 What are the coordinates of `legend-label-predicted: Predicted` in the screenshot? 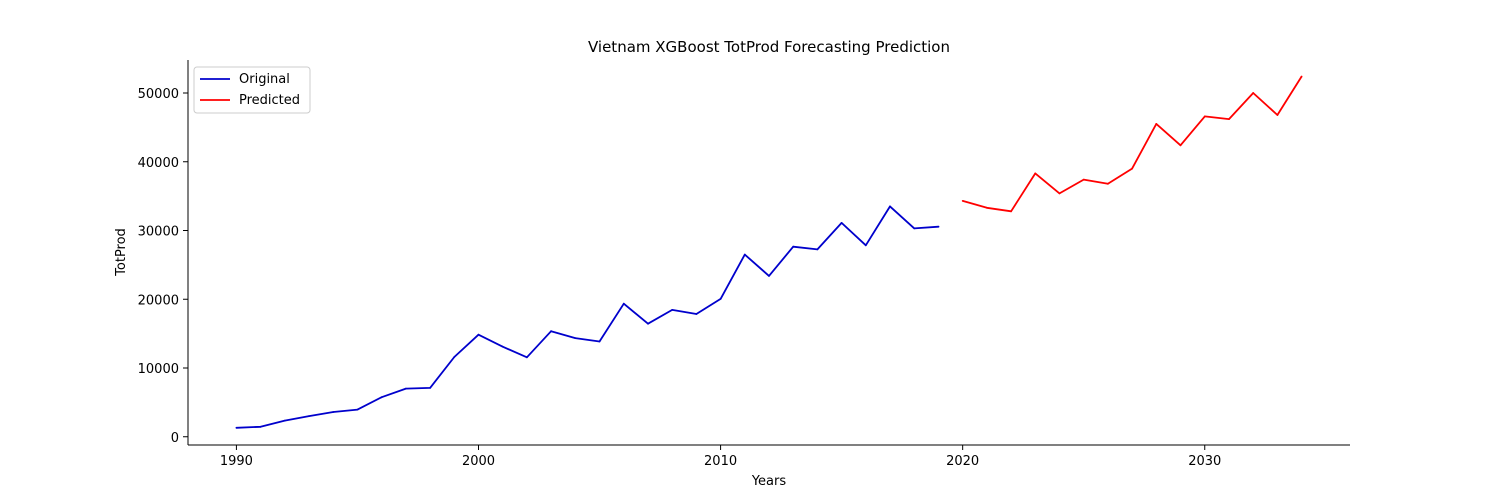 It's located at (269, 100).